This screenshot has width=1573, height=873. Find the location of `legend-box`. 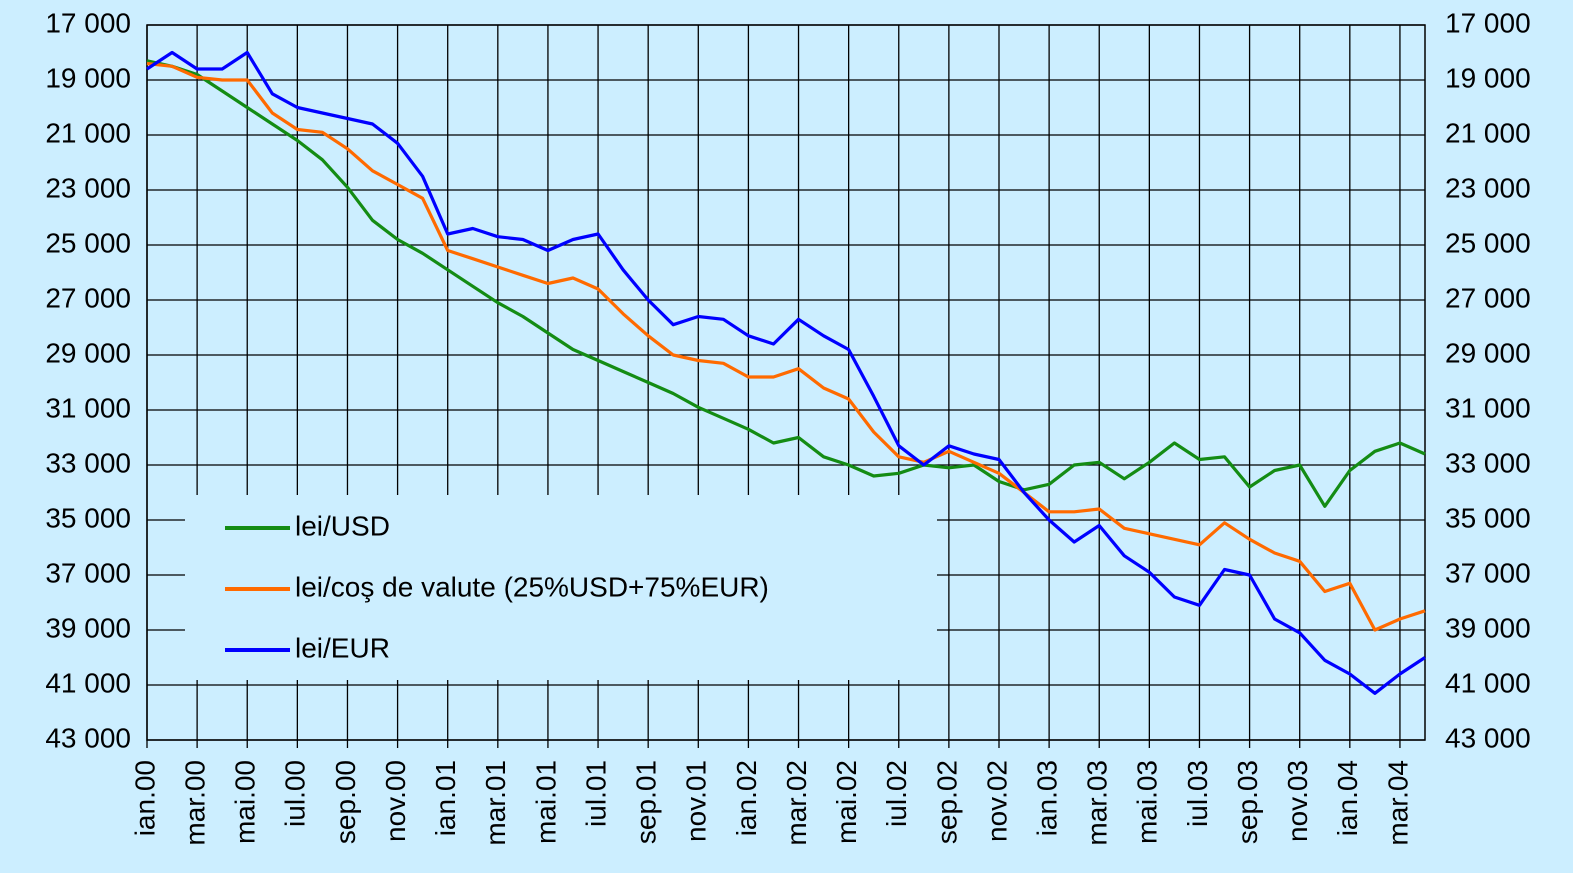

legend-box is located at coordinates (561, 587).